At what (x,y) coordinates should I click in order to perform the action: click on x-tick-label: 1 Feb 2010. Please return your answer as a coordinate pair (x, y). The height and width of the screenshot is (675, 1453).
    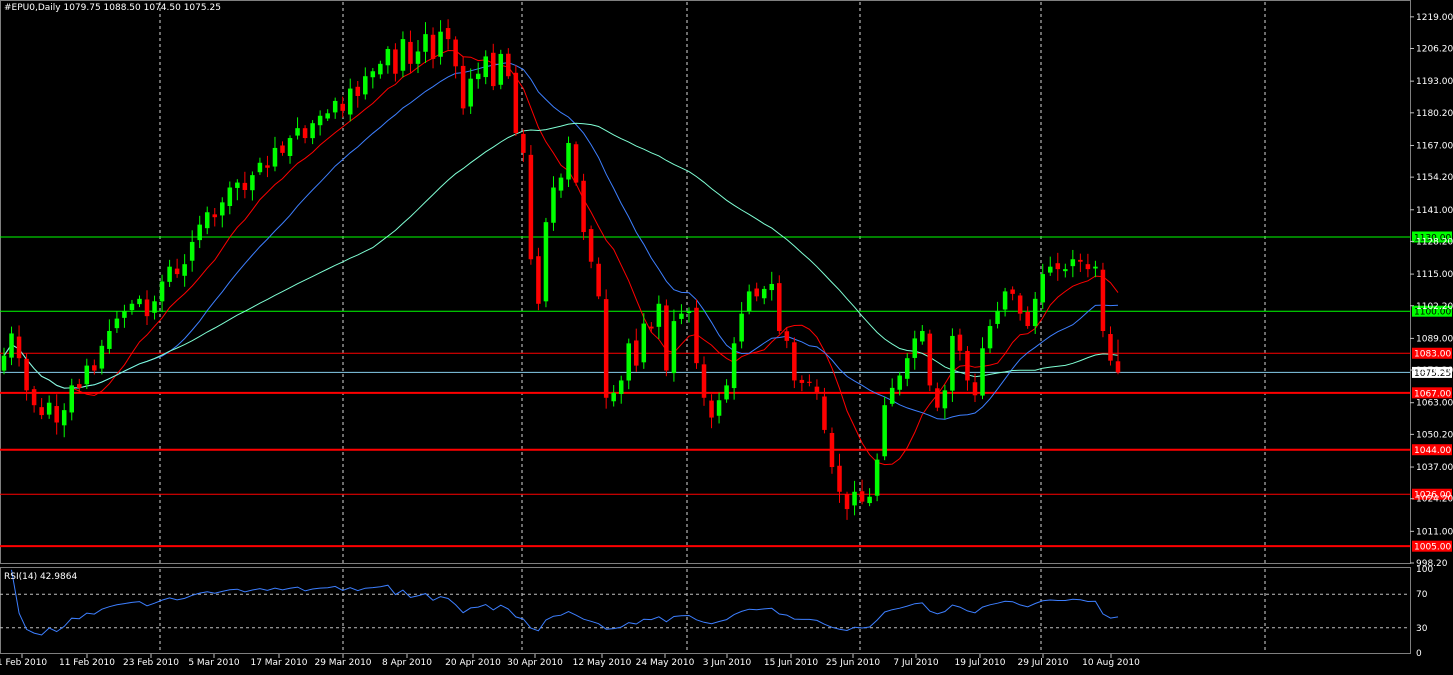
    Looking at the image, I should click on (23, 663).